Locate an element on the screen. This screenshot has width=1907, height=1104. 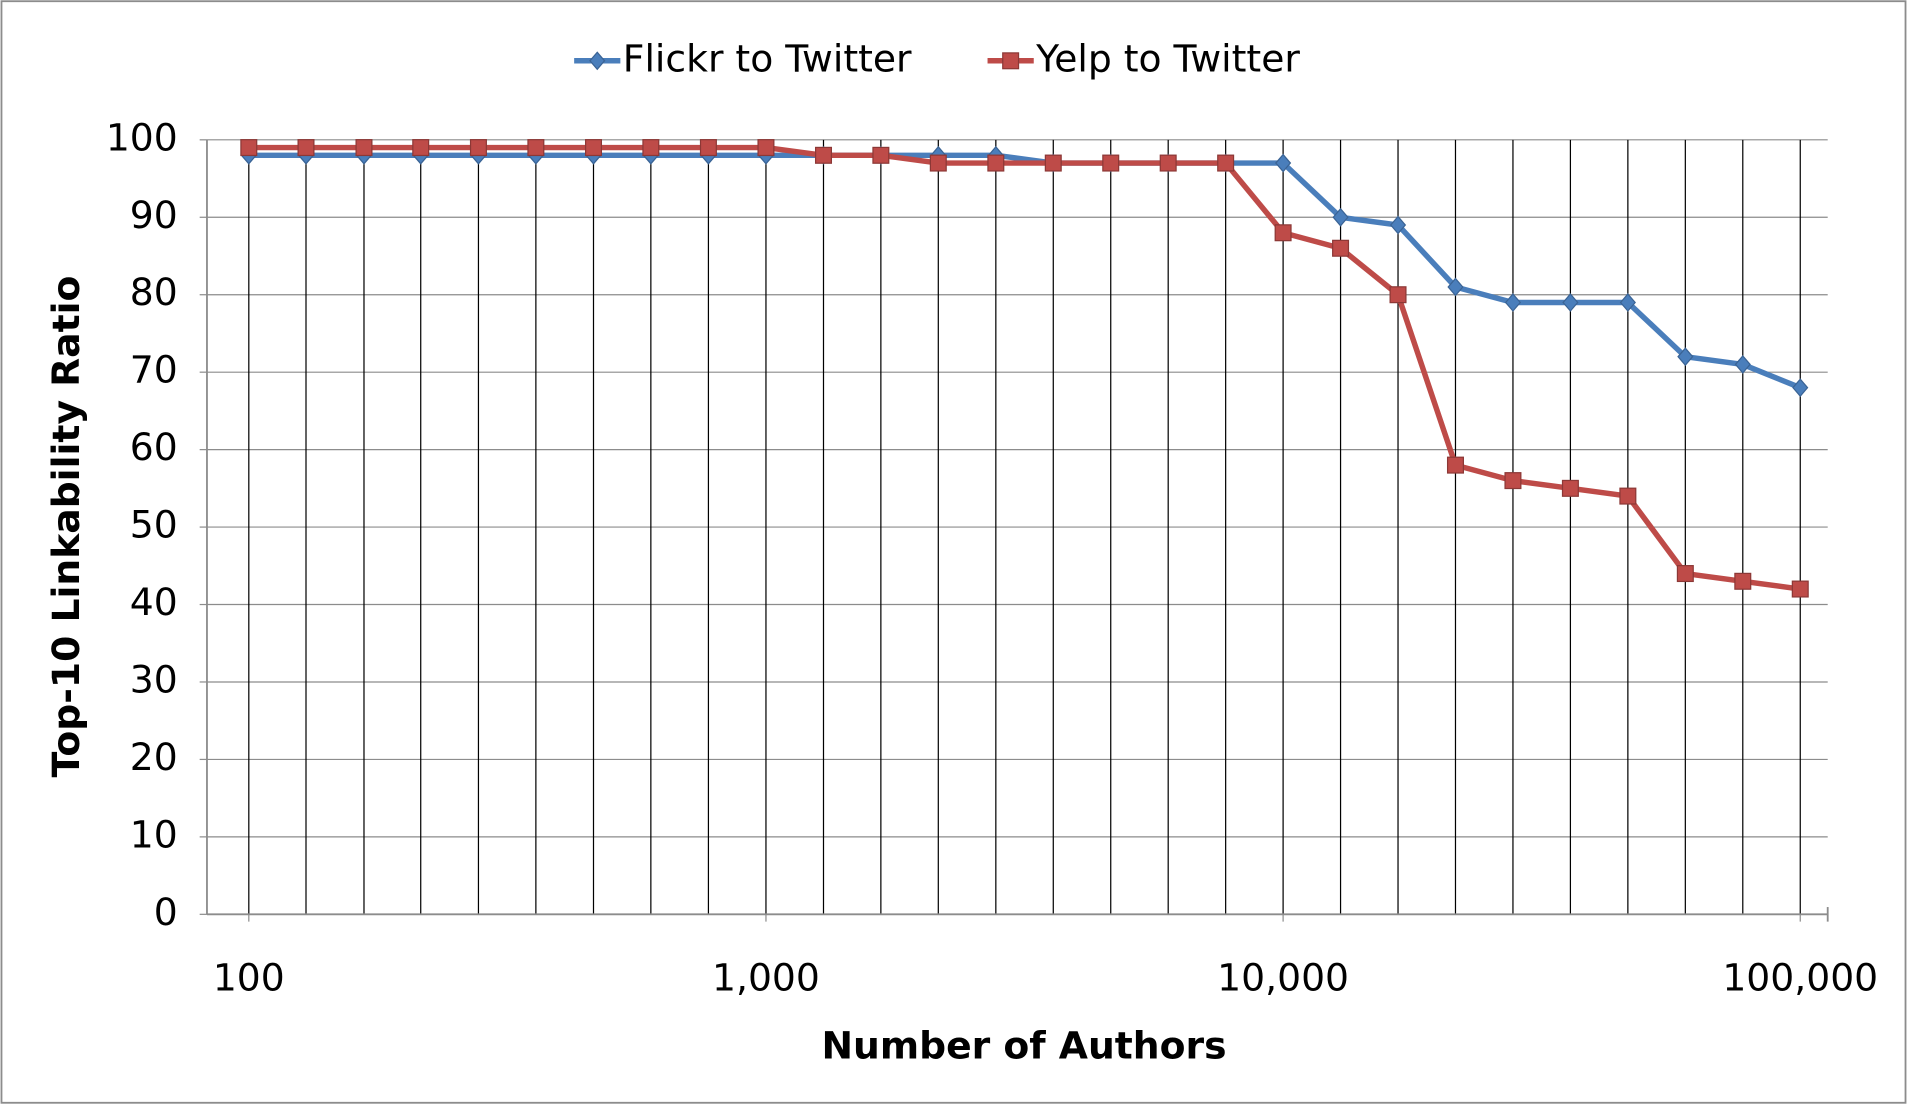
x-tick-label: 1,000 is located at coordinates (766, 977).